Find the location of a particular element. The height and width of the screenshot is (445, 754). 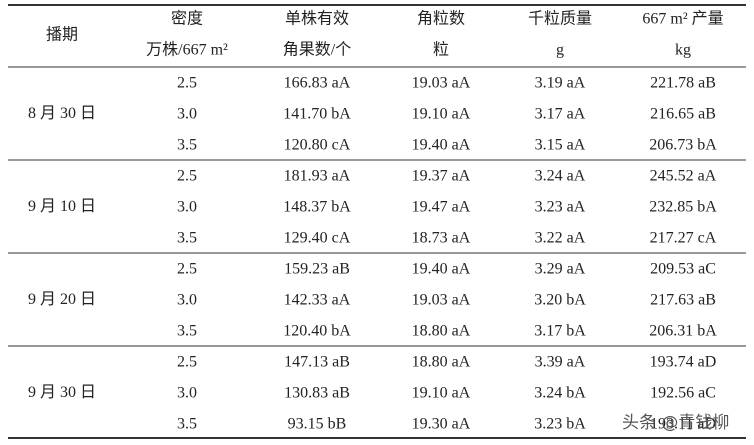

data-cell: 206.31 bA is located at coordinates (683, 331).